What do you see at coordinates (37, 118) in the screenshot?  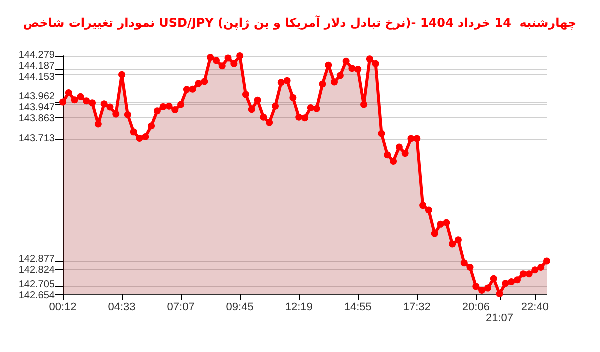 I see `y-tick-label: 143.863` at bounding box center [37, 118].